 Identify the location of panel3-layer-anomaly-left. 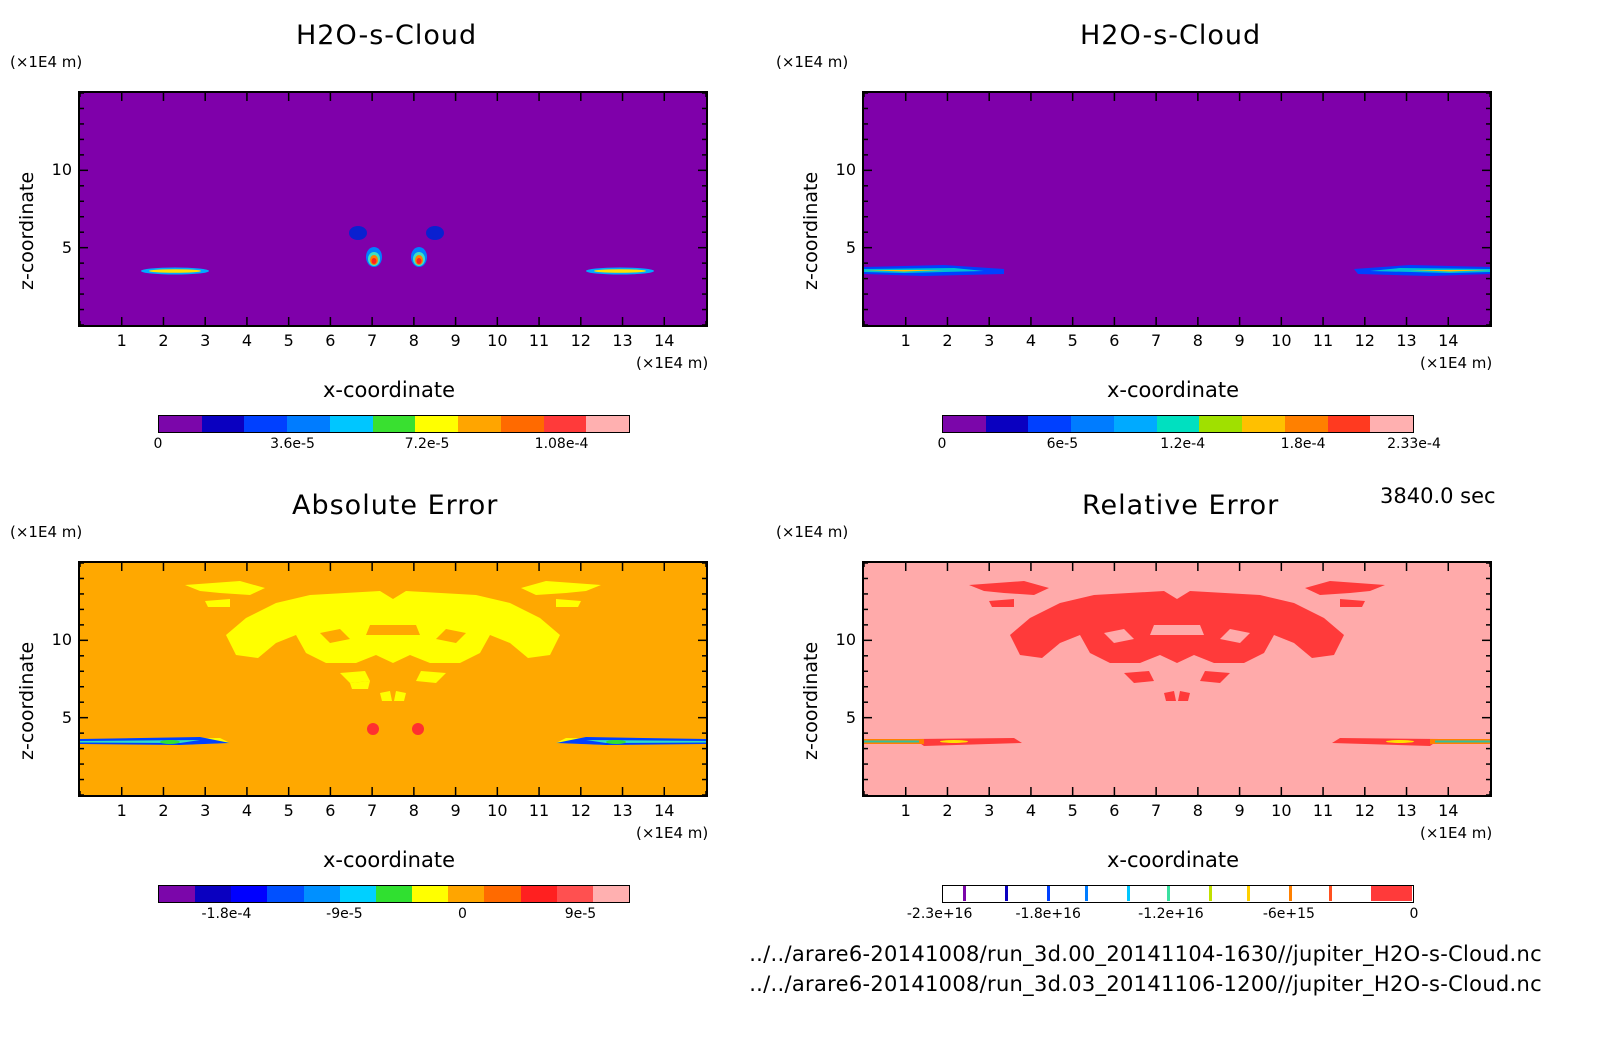
(155, 741).